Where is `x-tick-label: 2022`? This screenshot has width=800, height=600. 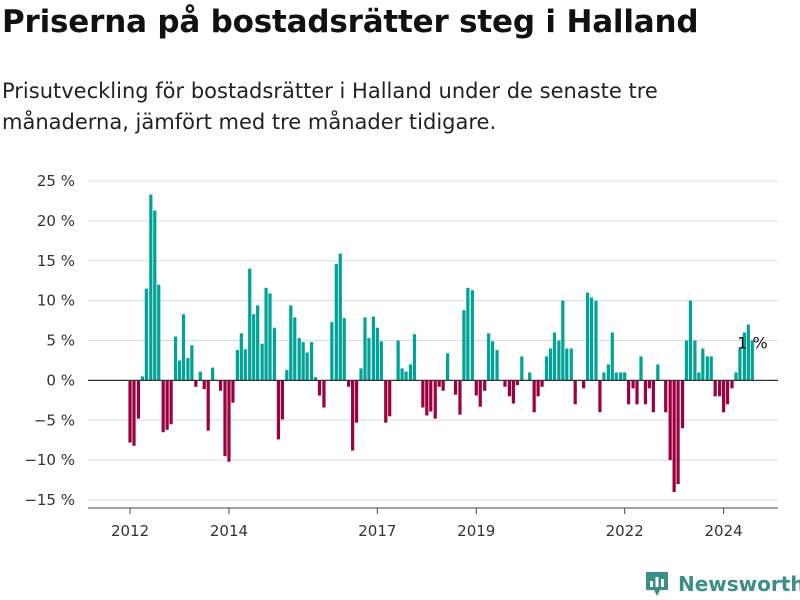
x-tick-label: 2022 is located at coordinates (625, 531).